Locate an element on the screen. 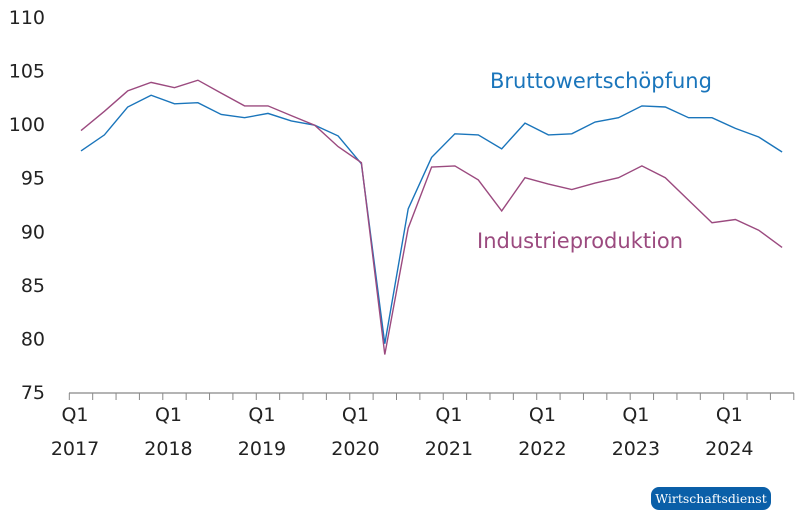 The height and width of the screenshot is (520, 800). source-badge: Wirtschaftsdienst is located at coordinates (711, 498).